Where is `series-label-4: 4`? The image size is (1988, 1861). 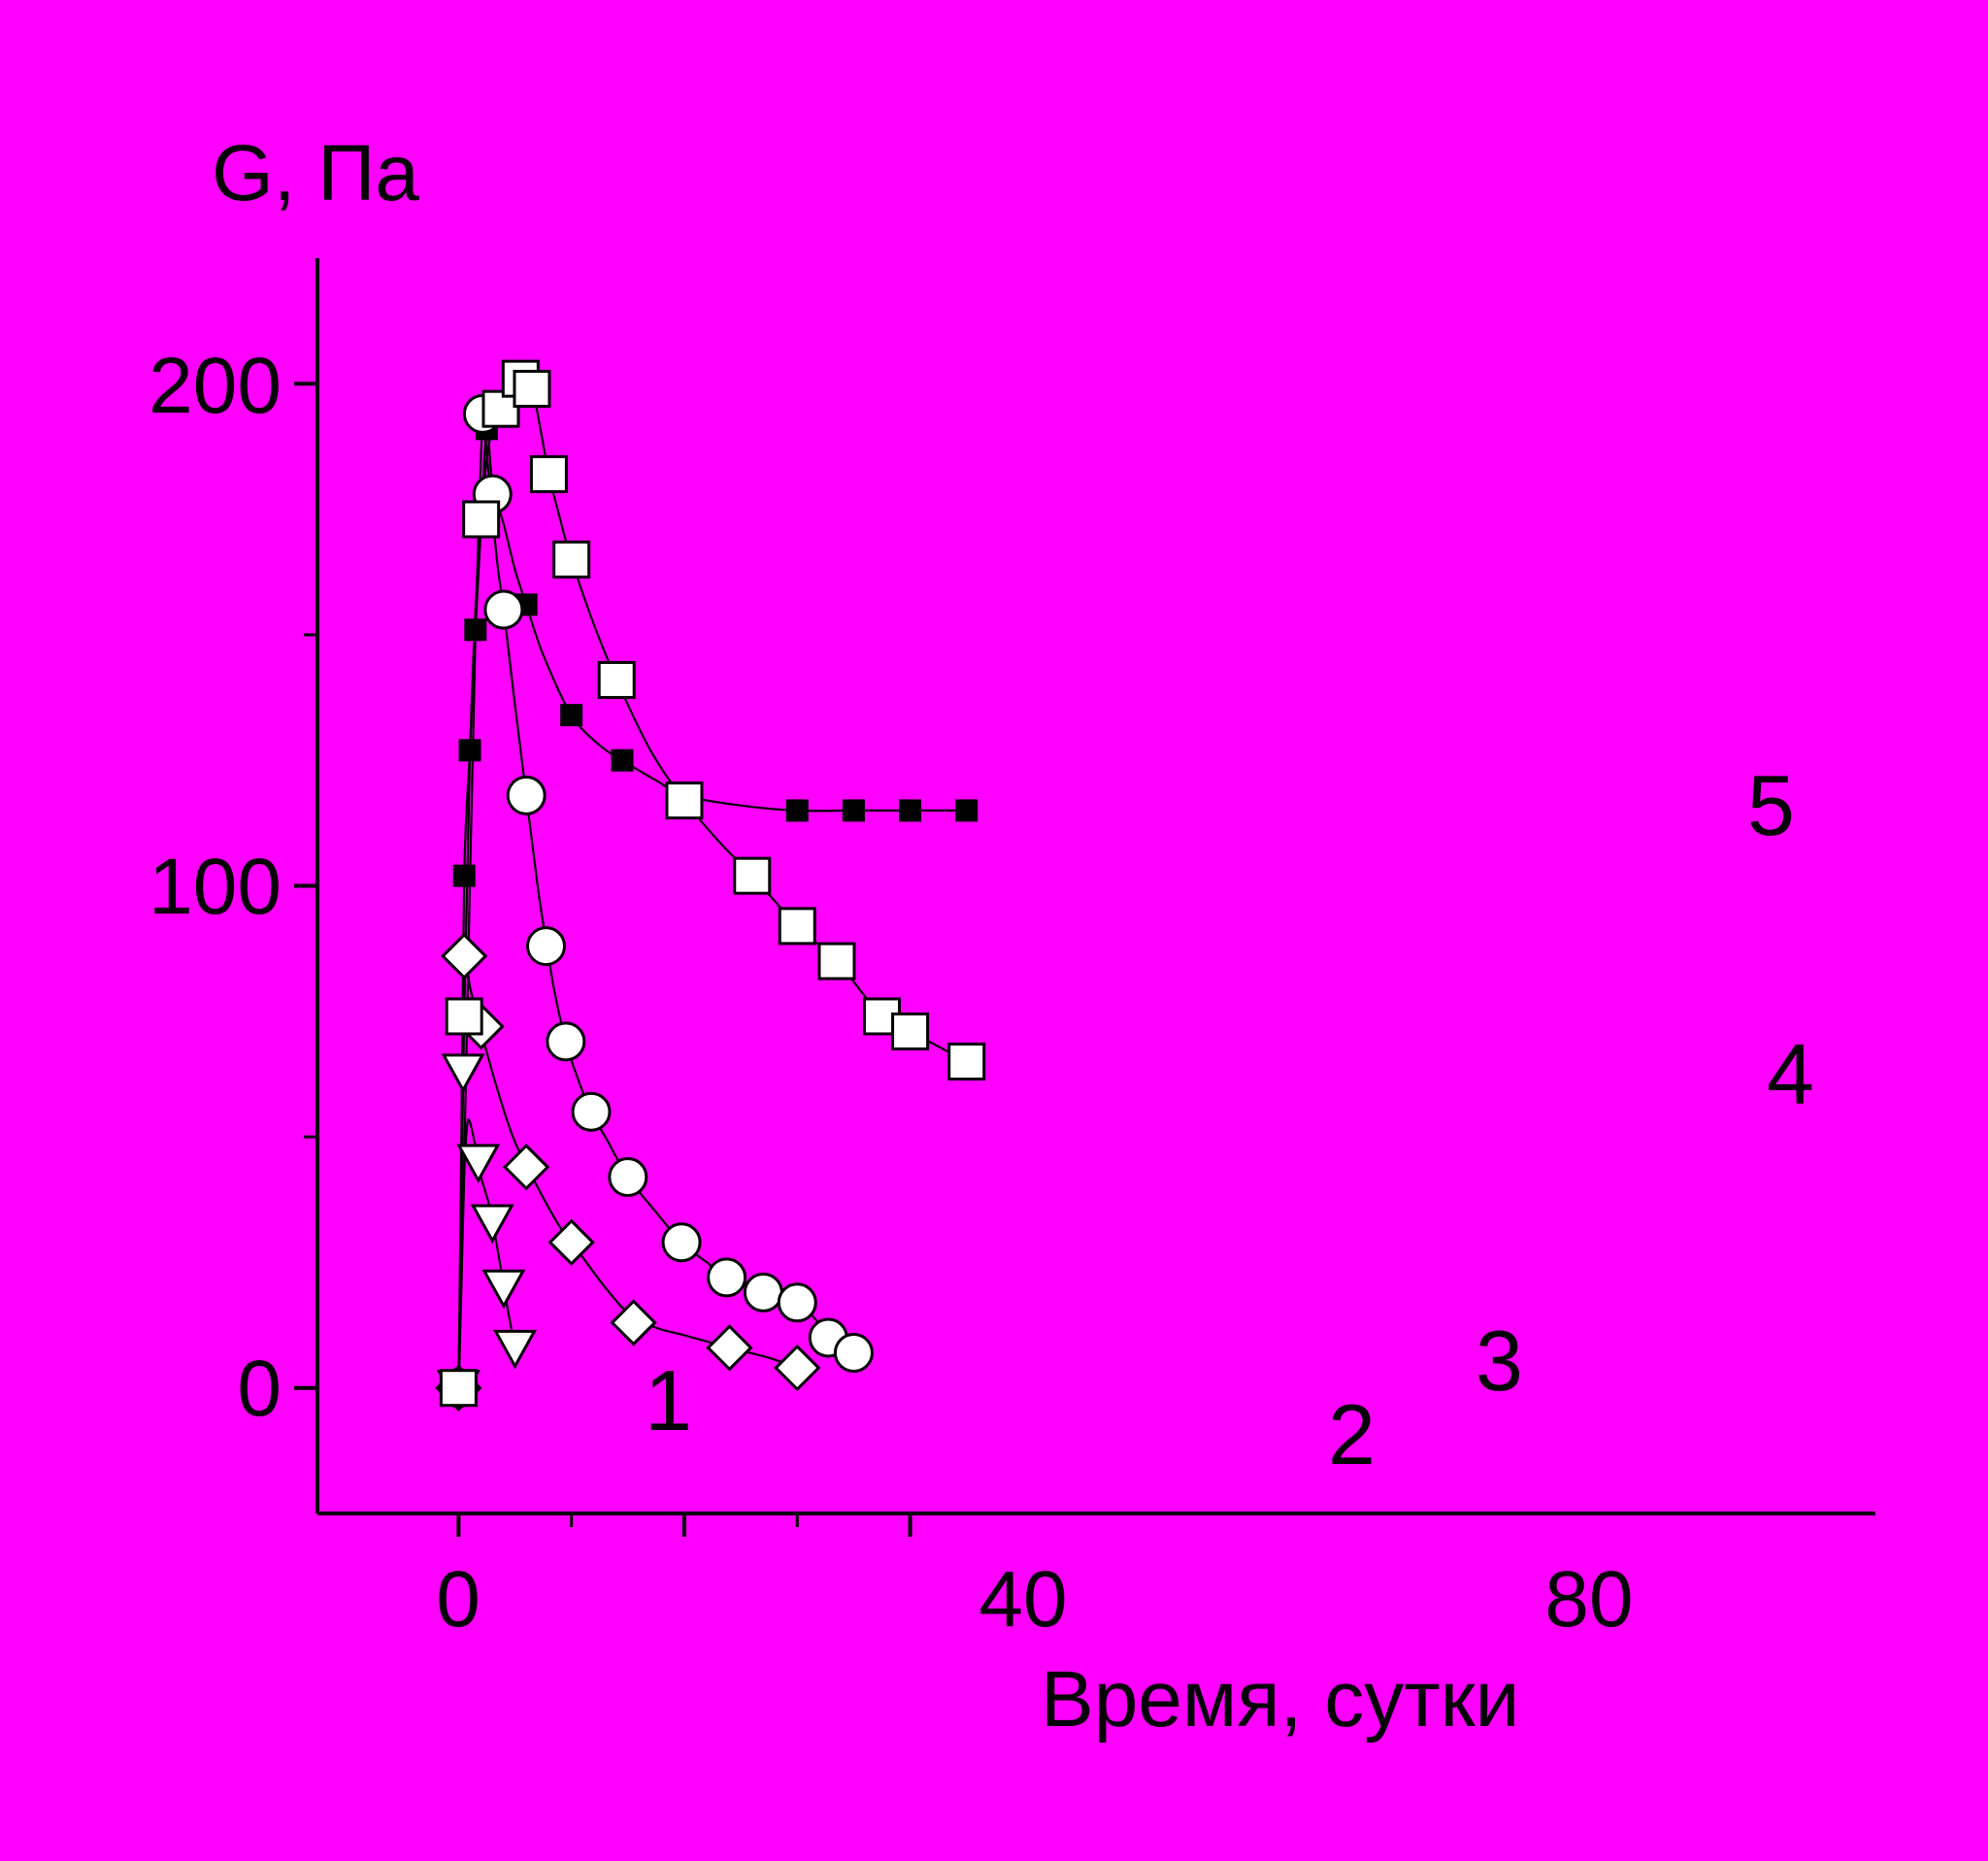
series-label-4: 4 is located at coordinates (1790, 1074).